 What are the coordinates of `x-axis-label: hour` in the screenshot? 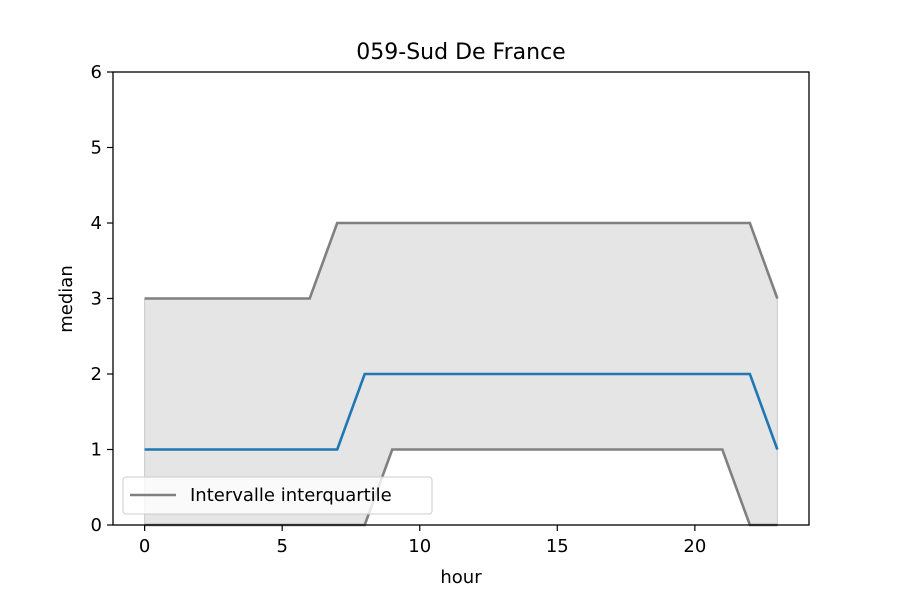 It's located at (461, 577).